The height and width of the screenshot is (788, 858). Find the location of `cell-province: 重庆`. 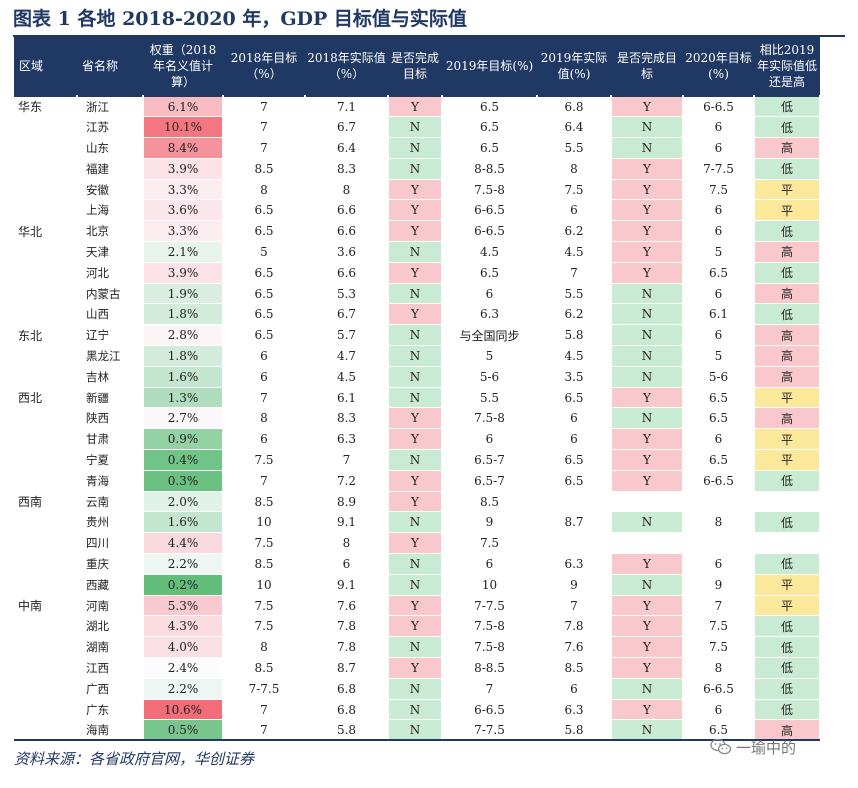

cell-province: 重庆 is located at coordinates (110, 564).